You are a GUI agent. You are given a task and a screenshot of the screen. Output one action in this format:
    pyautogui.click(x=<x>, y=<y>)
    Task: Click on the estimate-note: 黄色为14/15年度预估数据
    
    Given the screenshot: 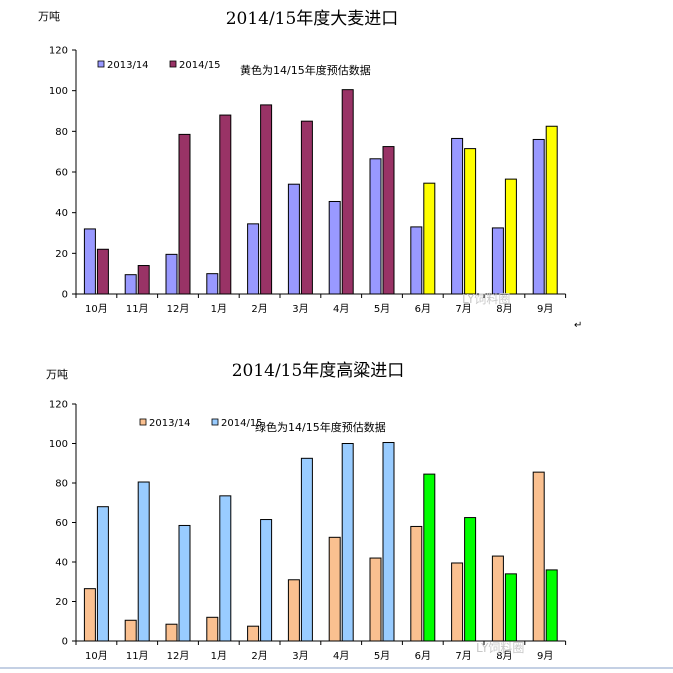 What is the action you would take?
    pyautogui.click(x=305, y=70)
    